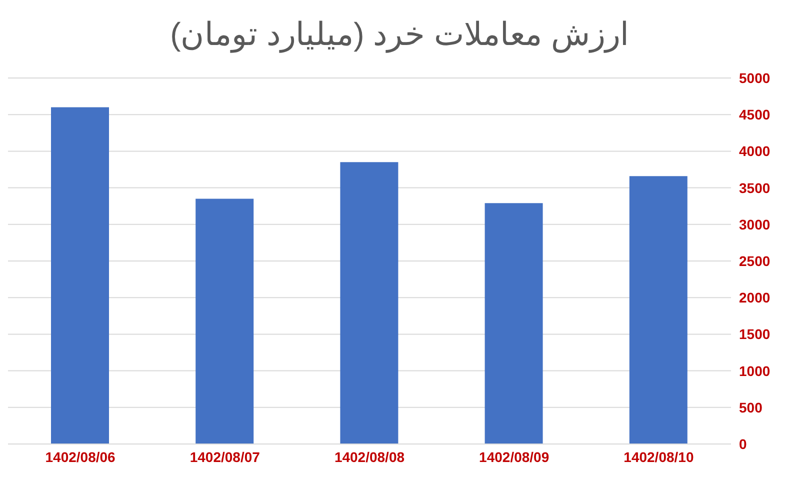 This screenshot has height=492, width=799. Describe the element at coordinates (743, 444) in the screenshot. I see `y-tick-label: 0` at that location.